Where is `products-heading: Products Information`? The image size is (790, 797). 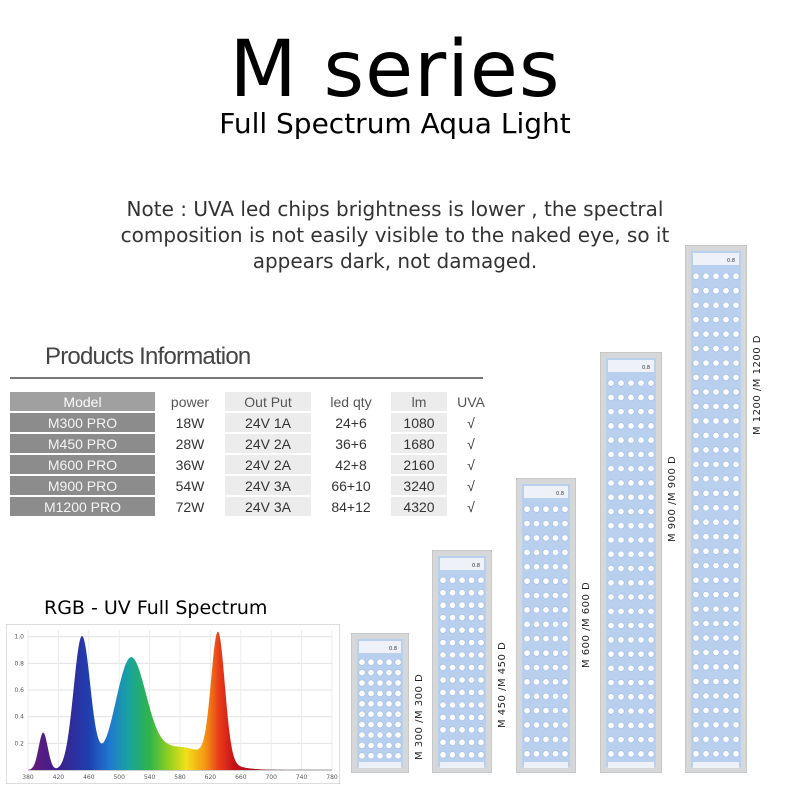 products-heading: Products Information is located at coordinates (148, 356).